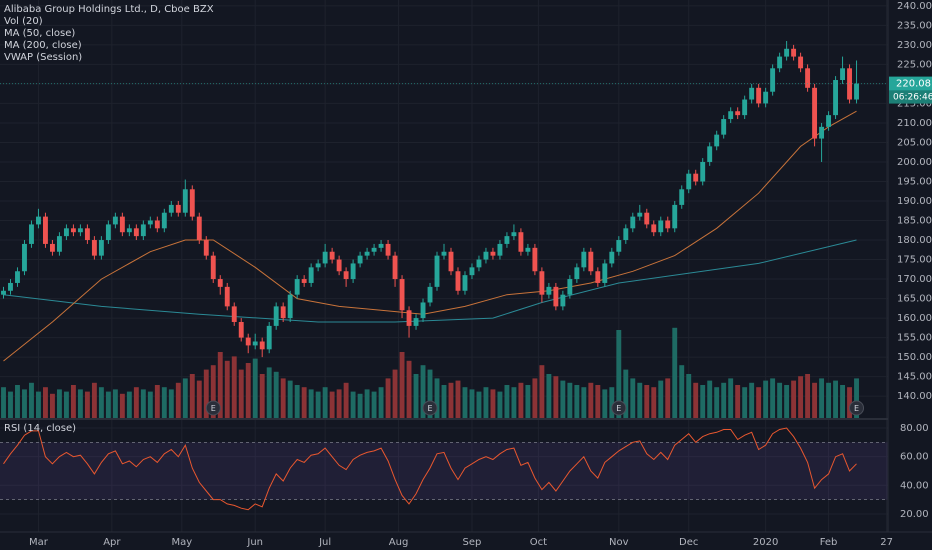 The height and width of the screenshot is (550, 932). Describe the element at coordinates (254, 542) in the screenshot. I see `x-tick-label: Jun` at that location.